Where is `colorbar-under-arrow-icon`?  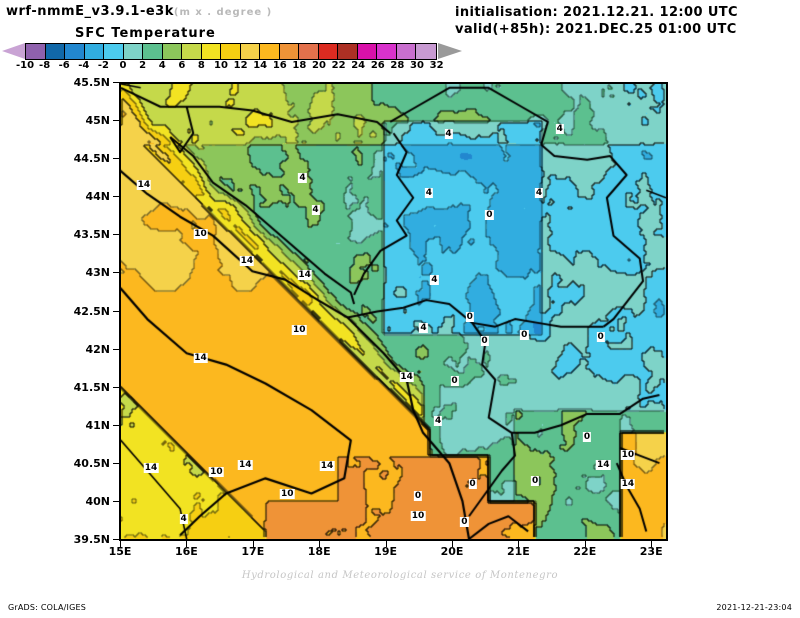 colorbar-under-arrow-icon is located at coordinates (13, 51).